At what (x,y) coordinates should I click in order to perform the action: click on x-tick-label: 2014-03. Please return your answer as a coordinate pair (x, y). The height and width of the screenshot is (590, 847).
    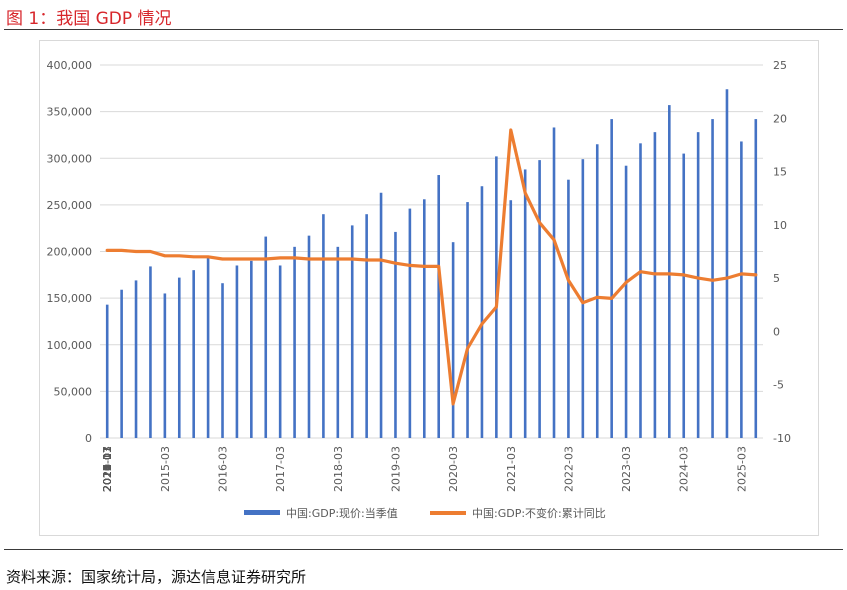
    Looking at the image, I should click on (107, 469).